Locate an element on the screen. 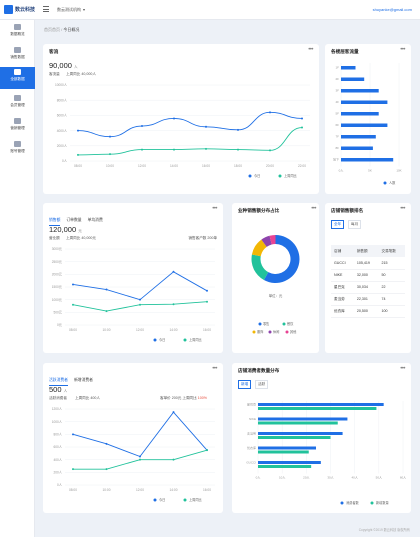 This screenshot has width=420, height=537. x-tick-label: 12:00 is located at coordinates (140, 490).